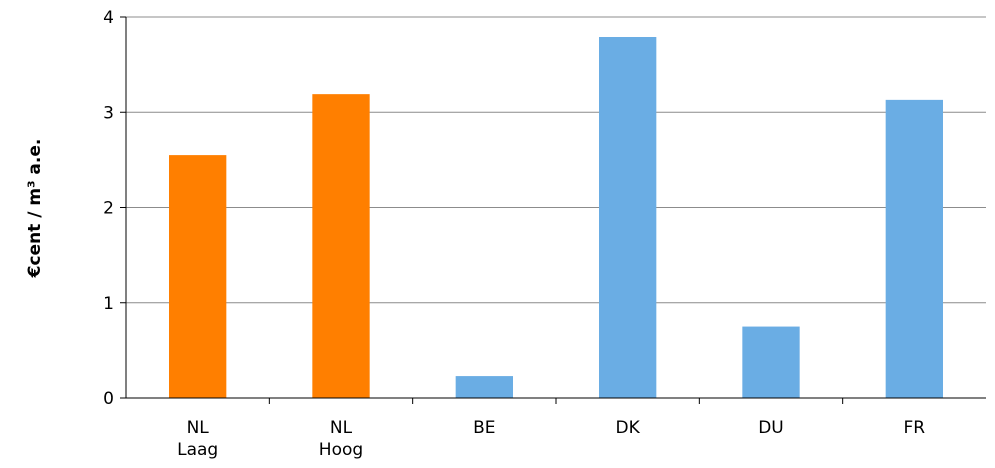 This screenshot has height=468, width=995. I want to click on y-tick-labels: 0 1 2 3 4, so click(108, 208).